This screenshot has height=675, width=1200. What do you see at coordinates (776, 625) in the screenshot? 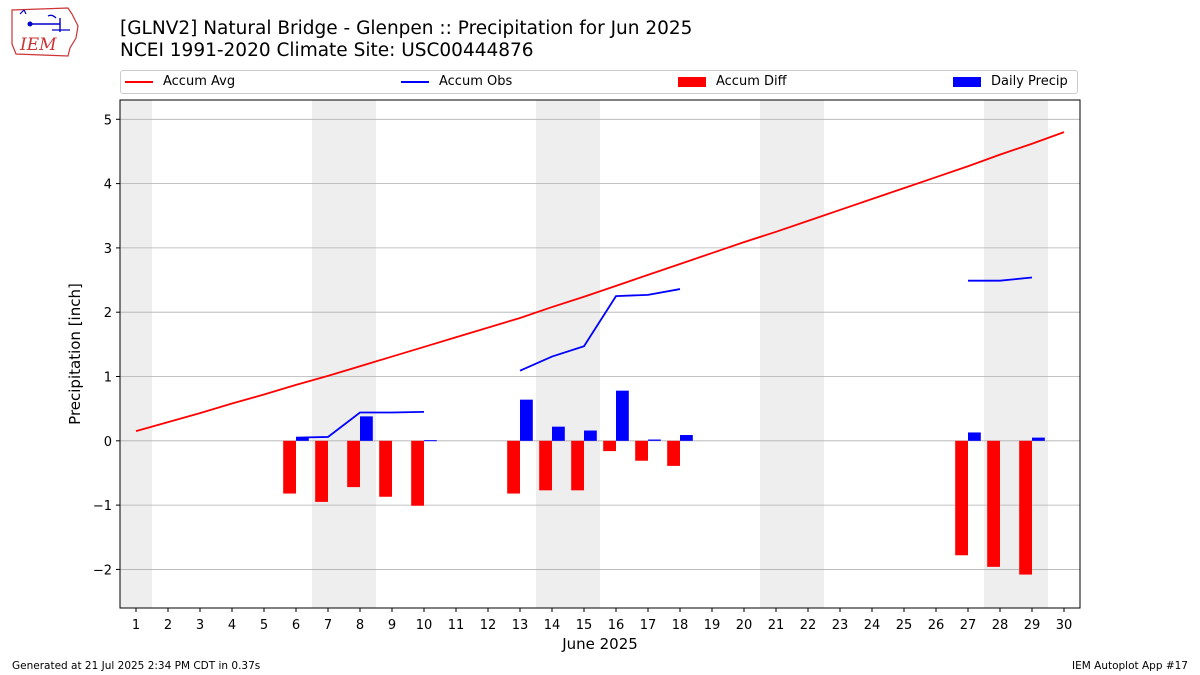
I see `x-tick-label: 21` at bounding box center [776, 625].